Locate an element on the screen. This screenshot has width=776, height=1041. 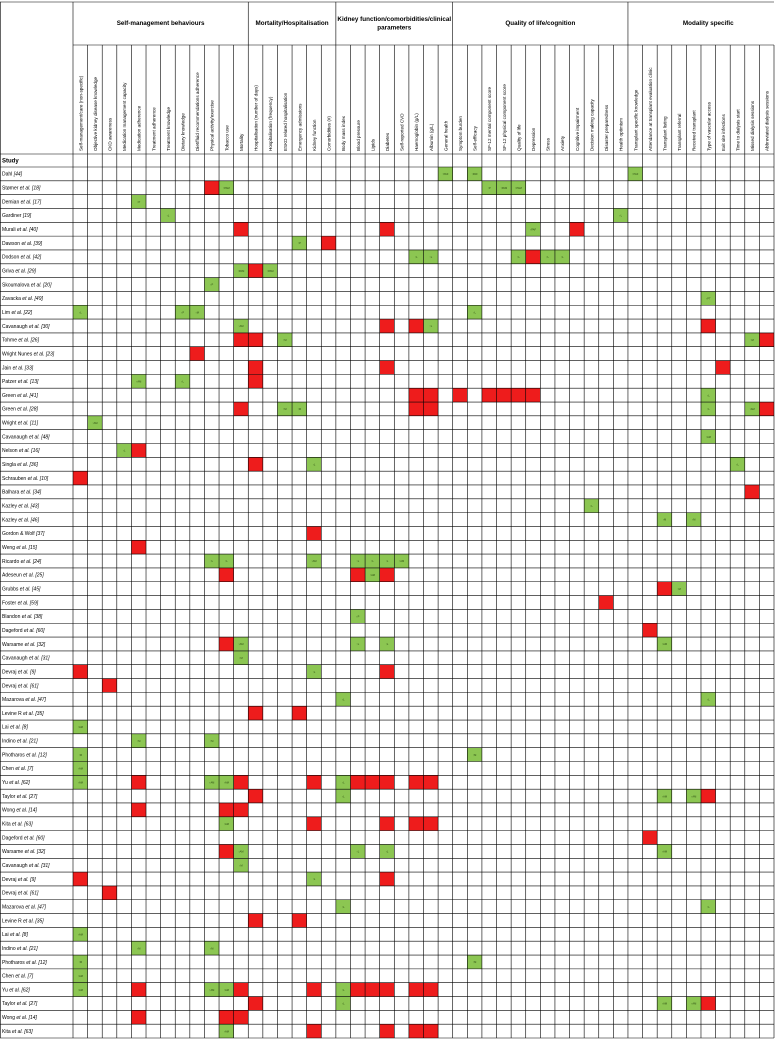
study-label: Ricardo et al. [24] is located at coordinates (22, 562).